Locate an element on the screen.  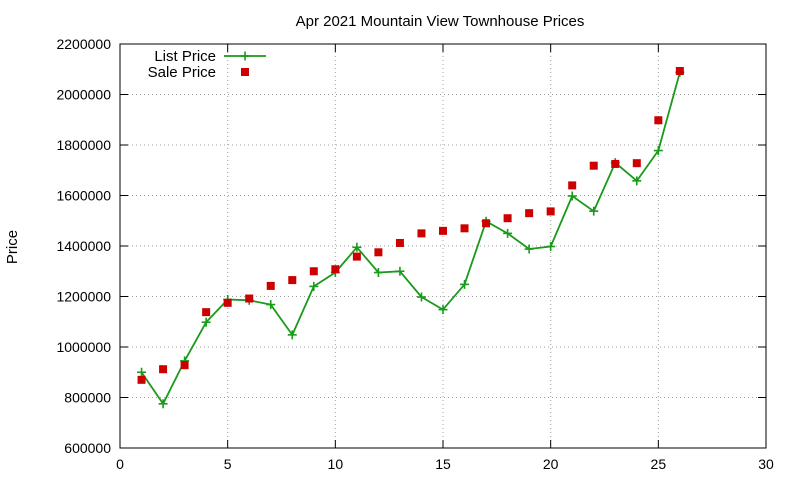
x-tick-label: 15 is located at coordinates (443, 464).